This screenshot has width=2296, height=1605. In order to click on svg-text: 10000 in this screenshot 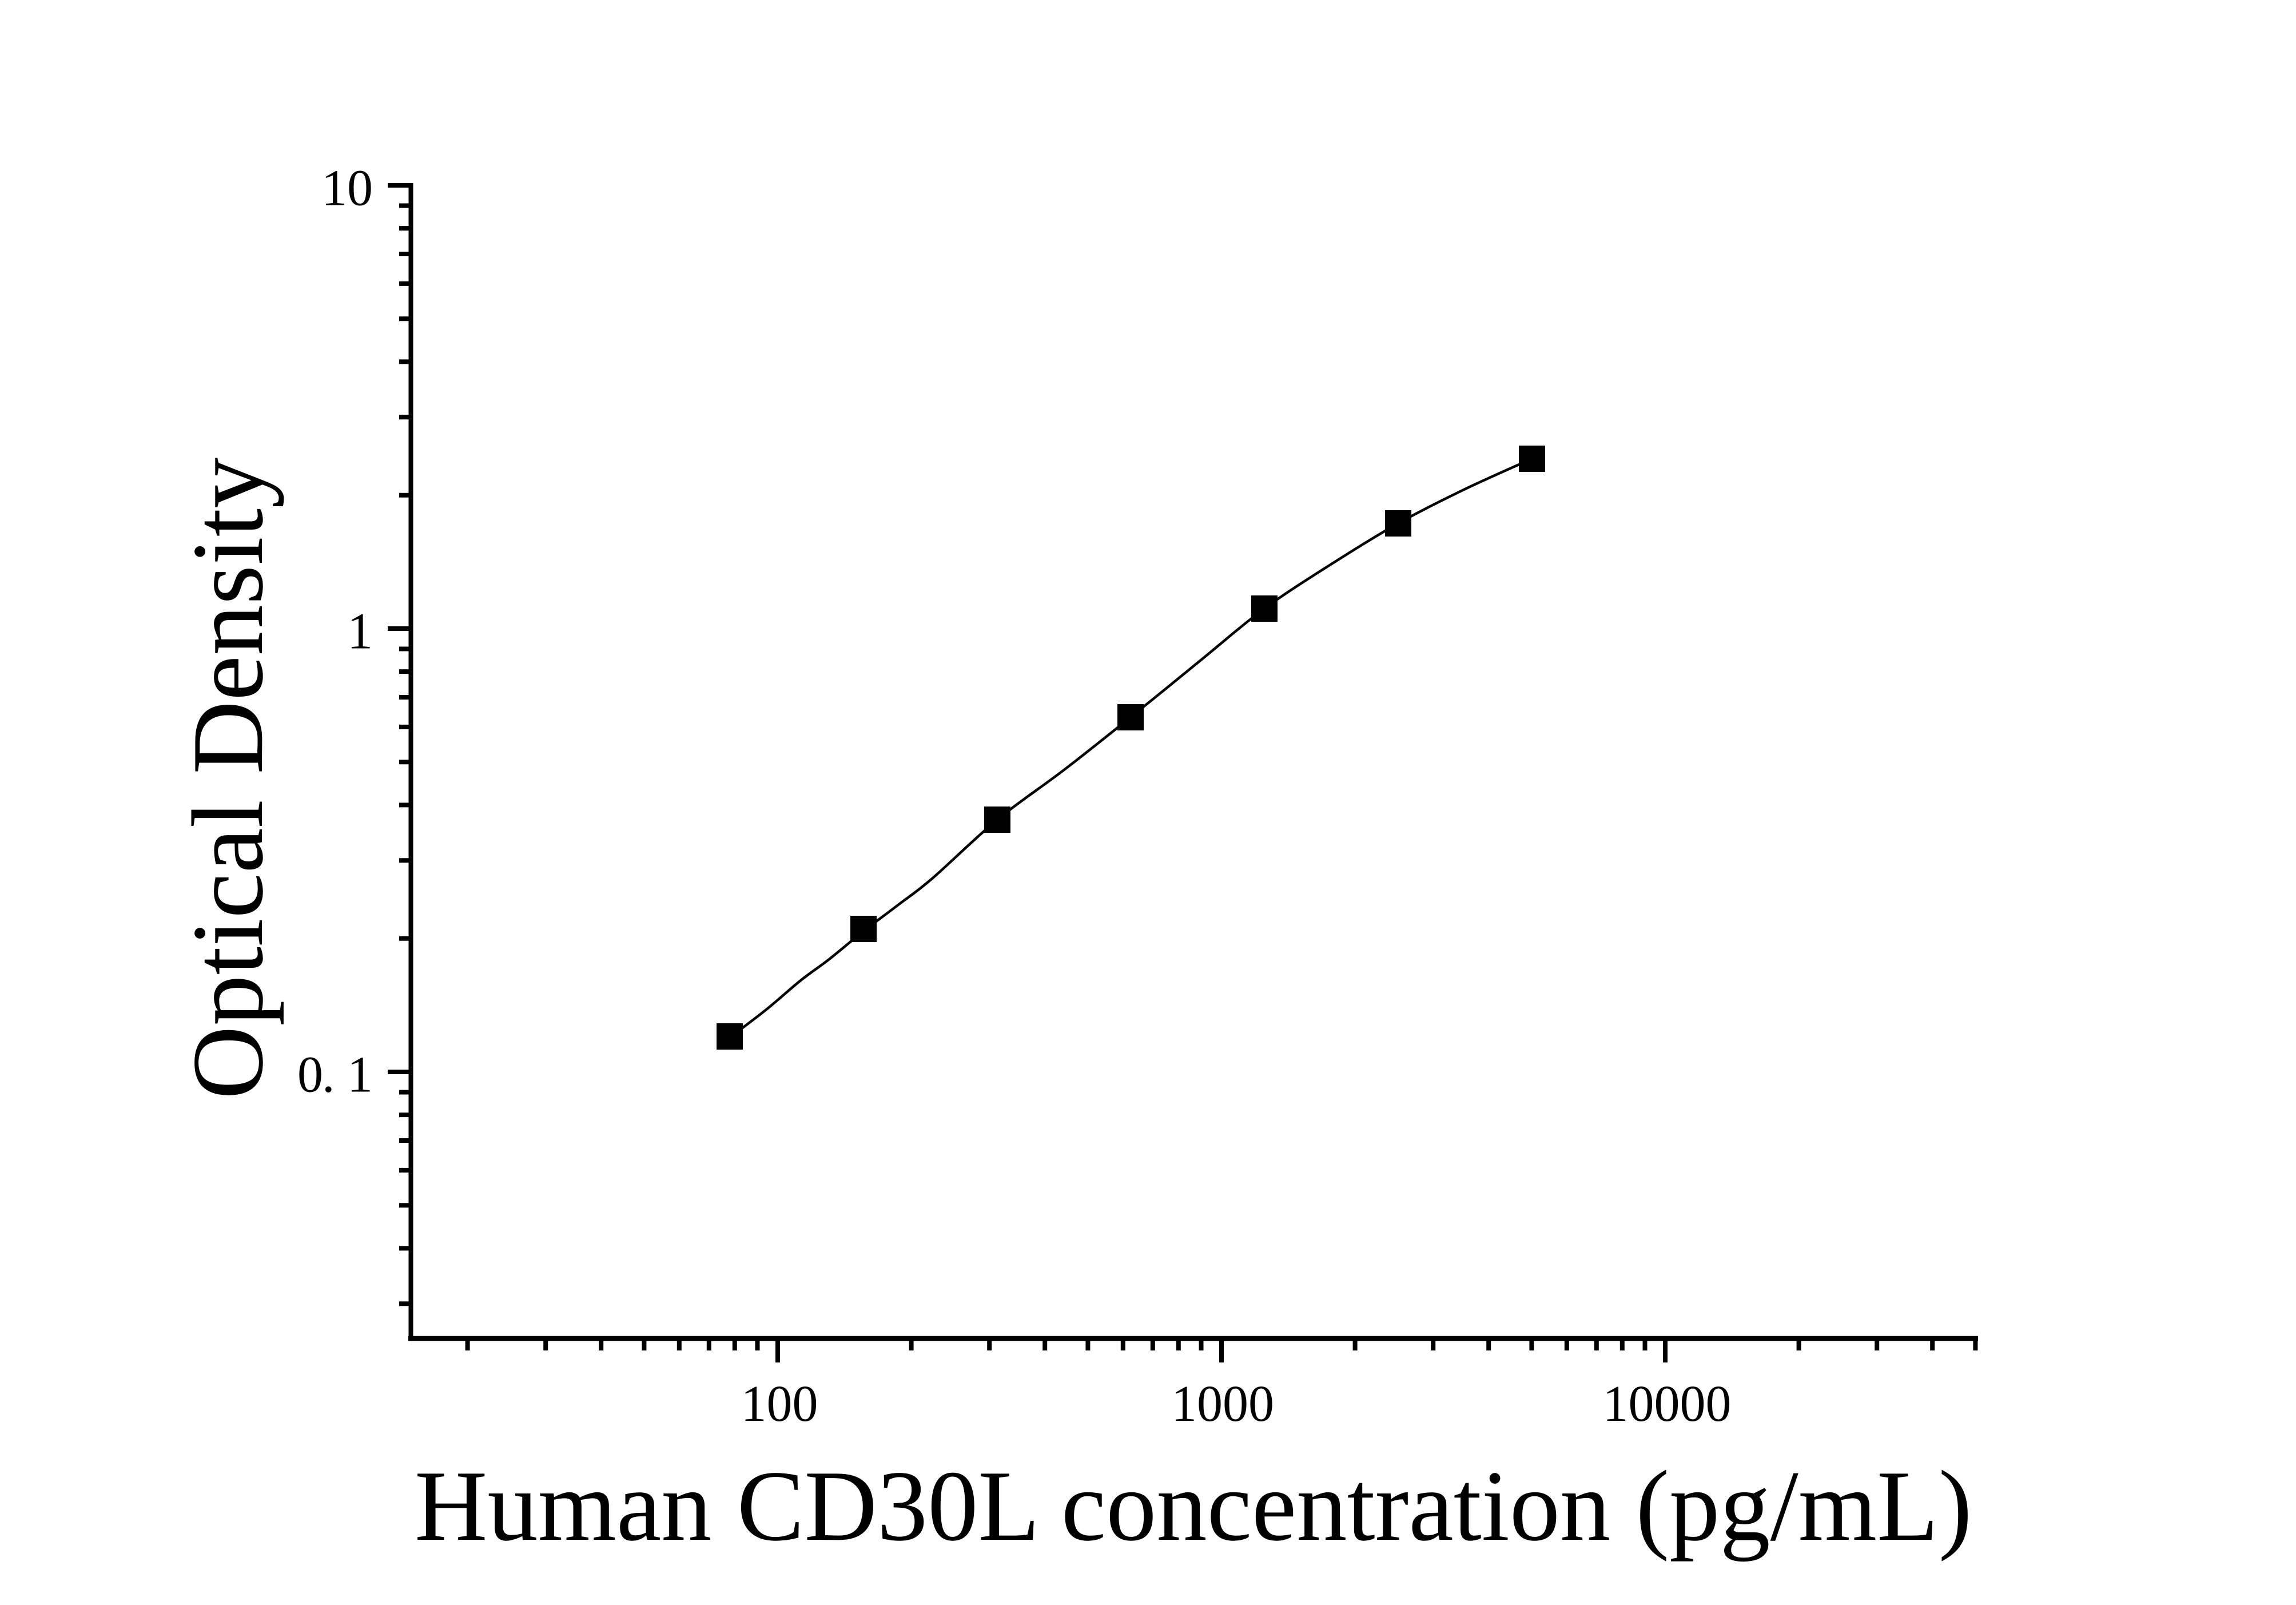, I will do `click(1667, 1404)`.